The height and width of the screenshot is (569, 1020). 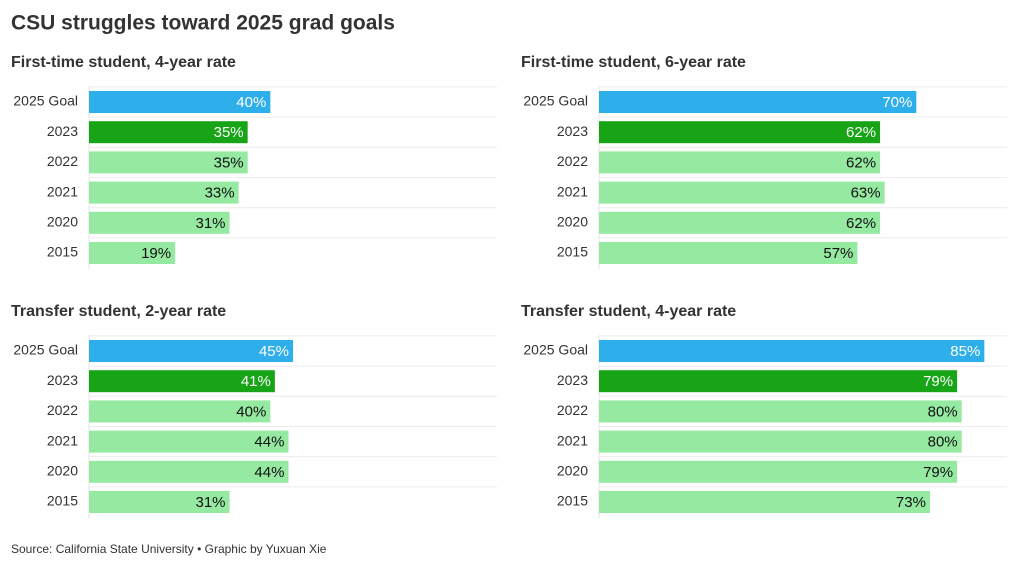 What do you see at coordinates (911, 502) in the screenshot?
I see `value-label: 73%` at bounding box center [911, 502].